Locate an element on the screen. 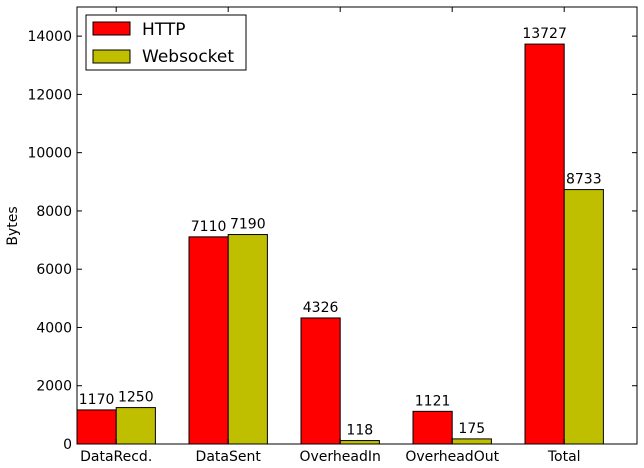  y-tick-label-10000: 10000 is located at coordinates (49, 154).